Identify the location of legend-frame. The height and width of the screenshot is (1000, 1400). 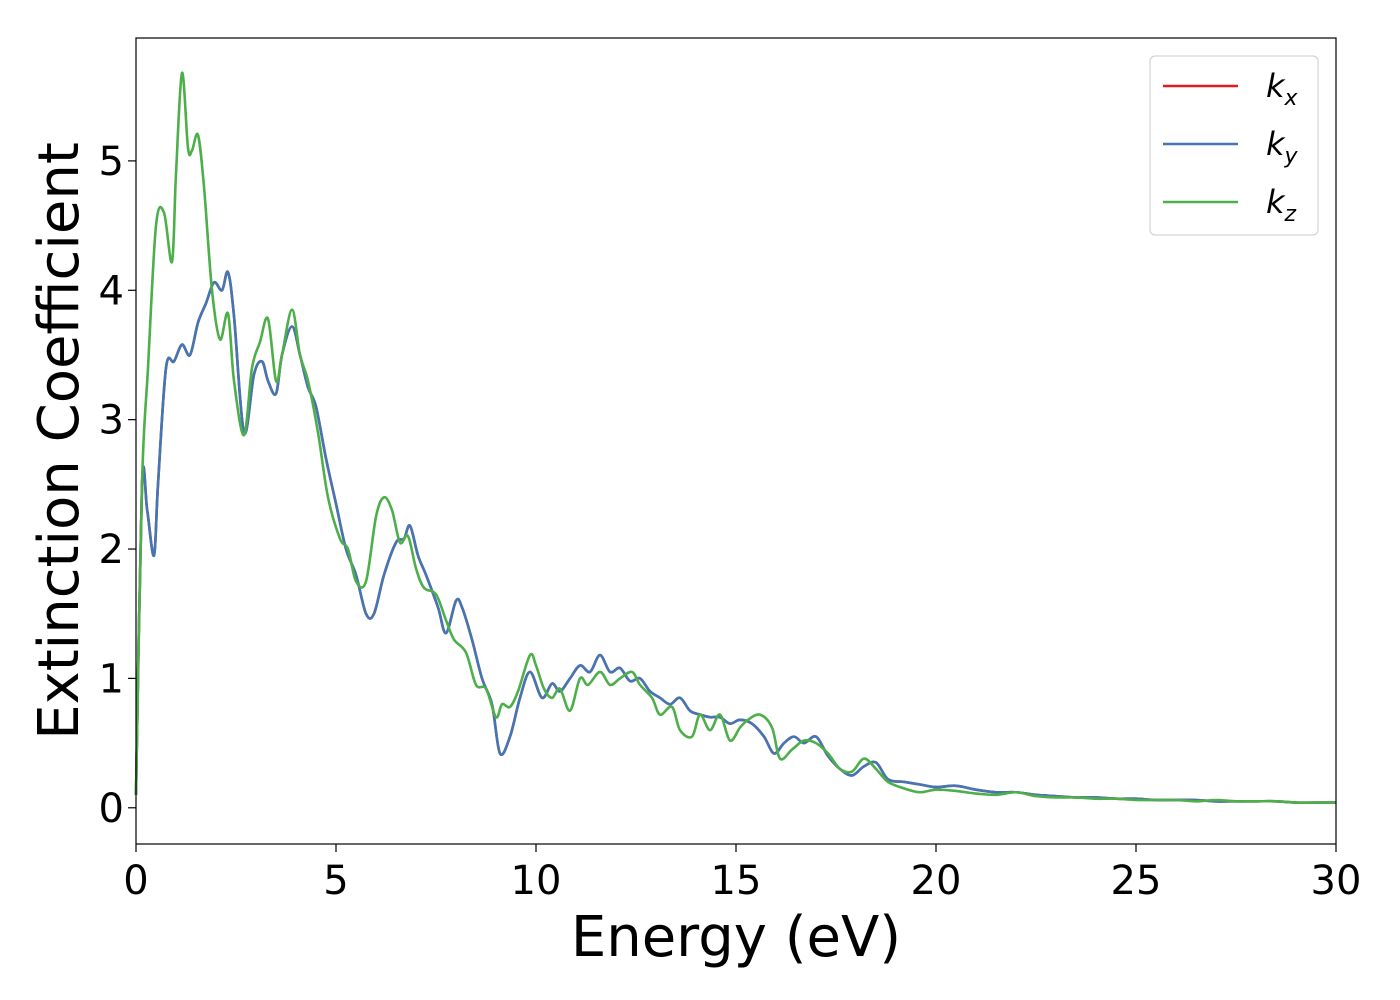
(1234, 145).